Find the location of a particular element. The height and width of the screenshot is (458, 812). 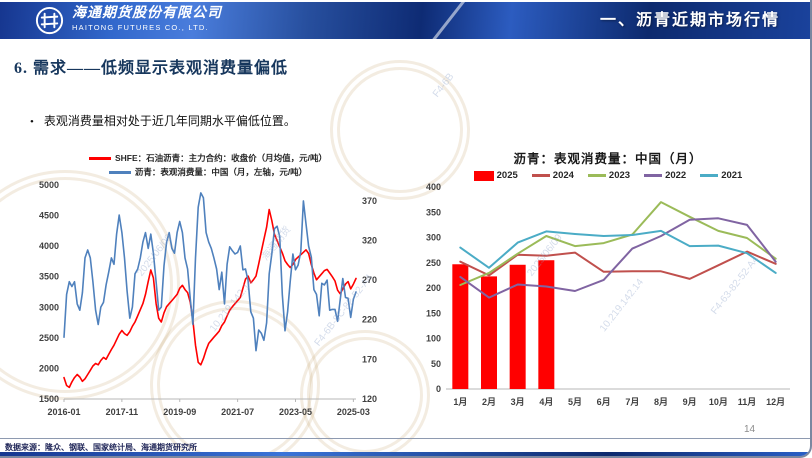

series-line-2022 is located at coordinates (618, 258).